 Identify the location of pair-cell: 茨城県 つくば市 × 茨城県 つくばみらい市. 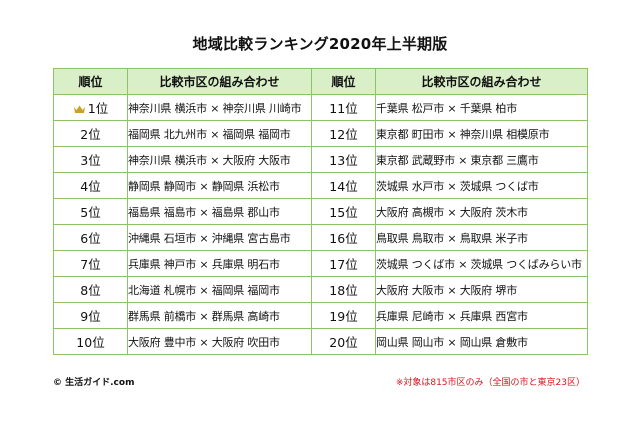
(481, 263).